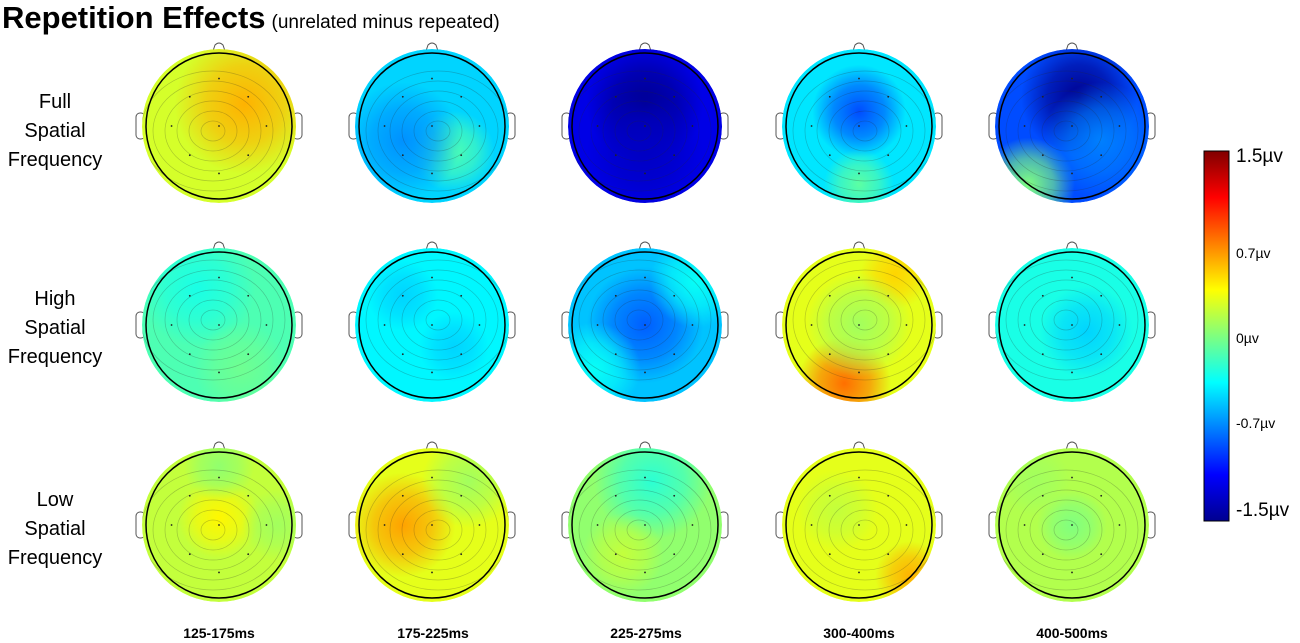  I want to click on time-label-2: 175-225ms, so click(433, 633).